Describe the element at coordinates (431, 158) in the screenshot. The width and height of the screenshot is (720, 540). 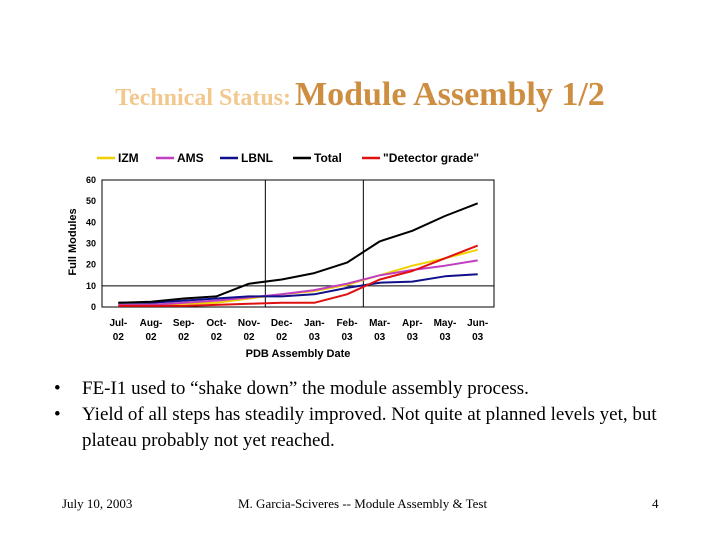
I see `legend-label: "Detector grade"` at that location.